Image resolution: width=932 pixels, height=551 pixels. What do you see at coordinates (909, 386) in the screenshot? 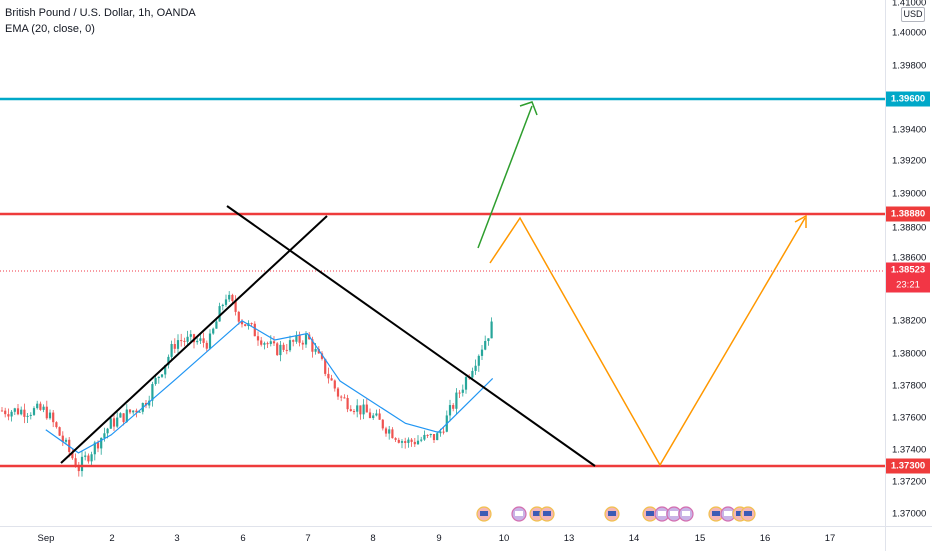
I see `price-tick: 1.37800` at bounding box center [909, 386].